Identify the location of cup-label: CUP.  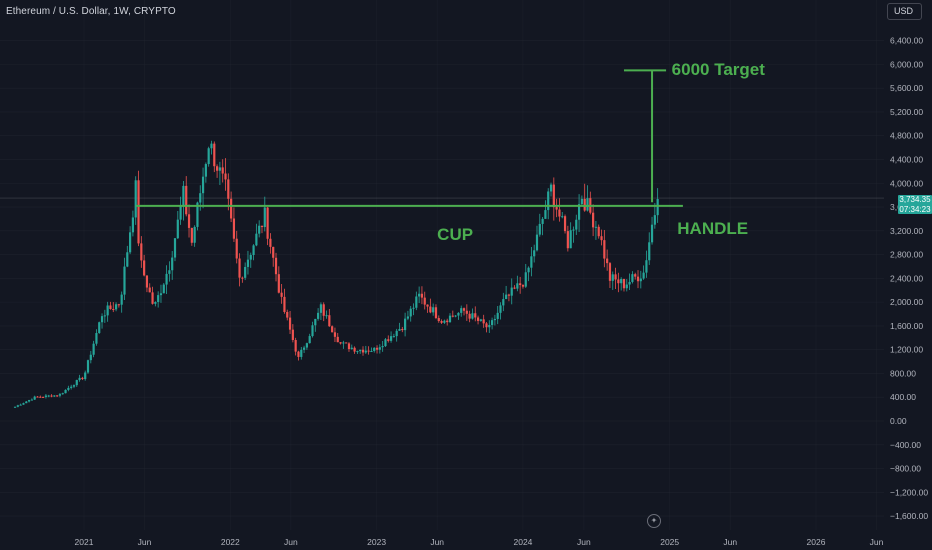
(455, 234).